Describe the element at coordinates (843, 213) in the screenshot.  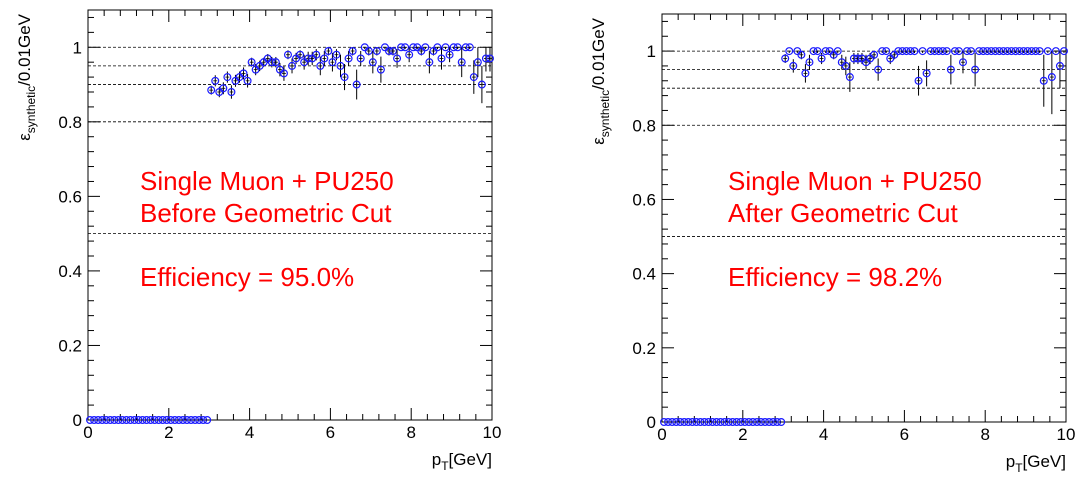
I see `annotation-text: After Geometric Cut` at that location.